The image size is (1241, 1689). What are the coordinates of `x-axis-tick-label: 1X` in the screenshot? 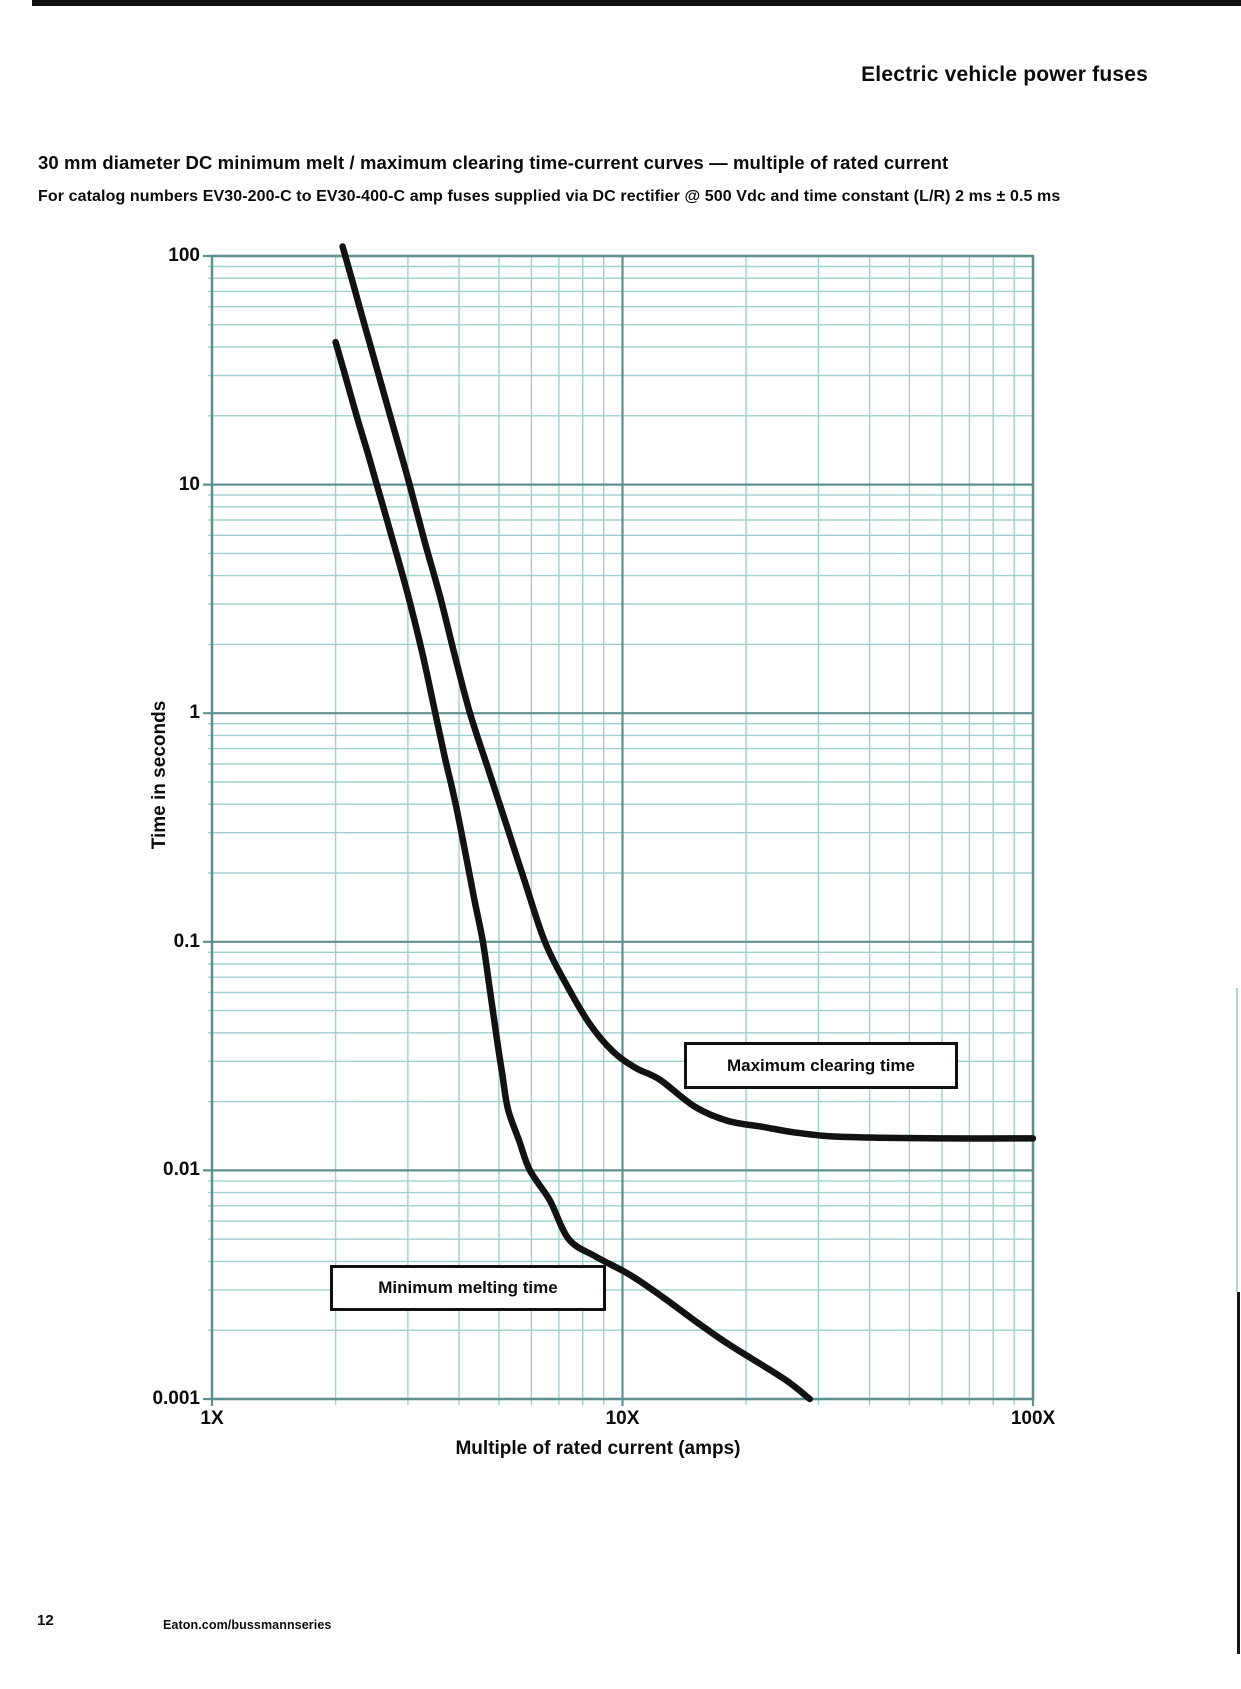 It's located at (212, 1418).